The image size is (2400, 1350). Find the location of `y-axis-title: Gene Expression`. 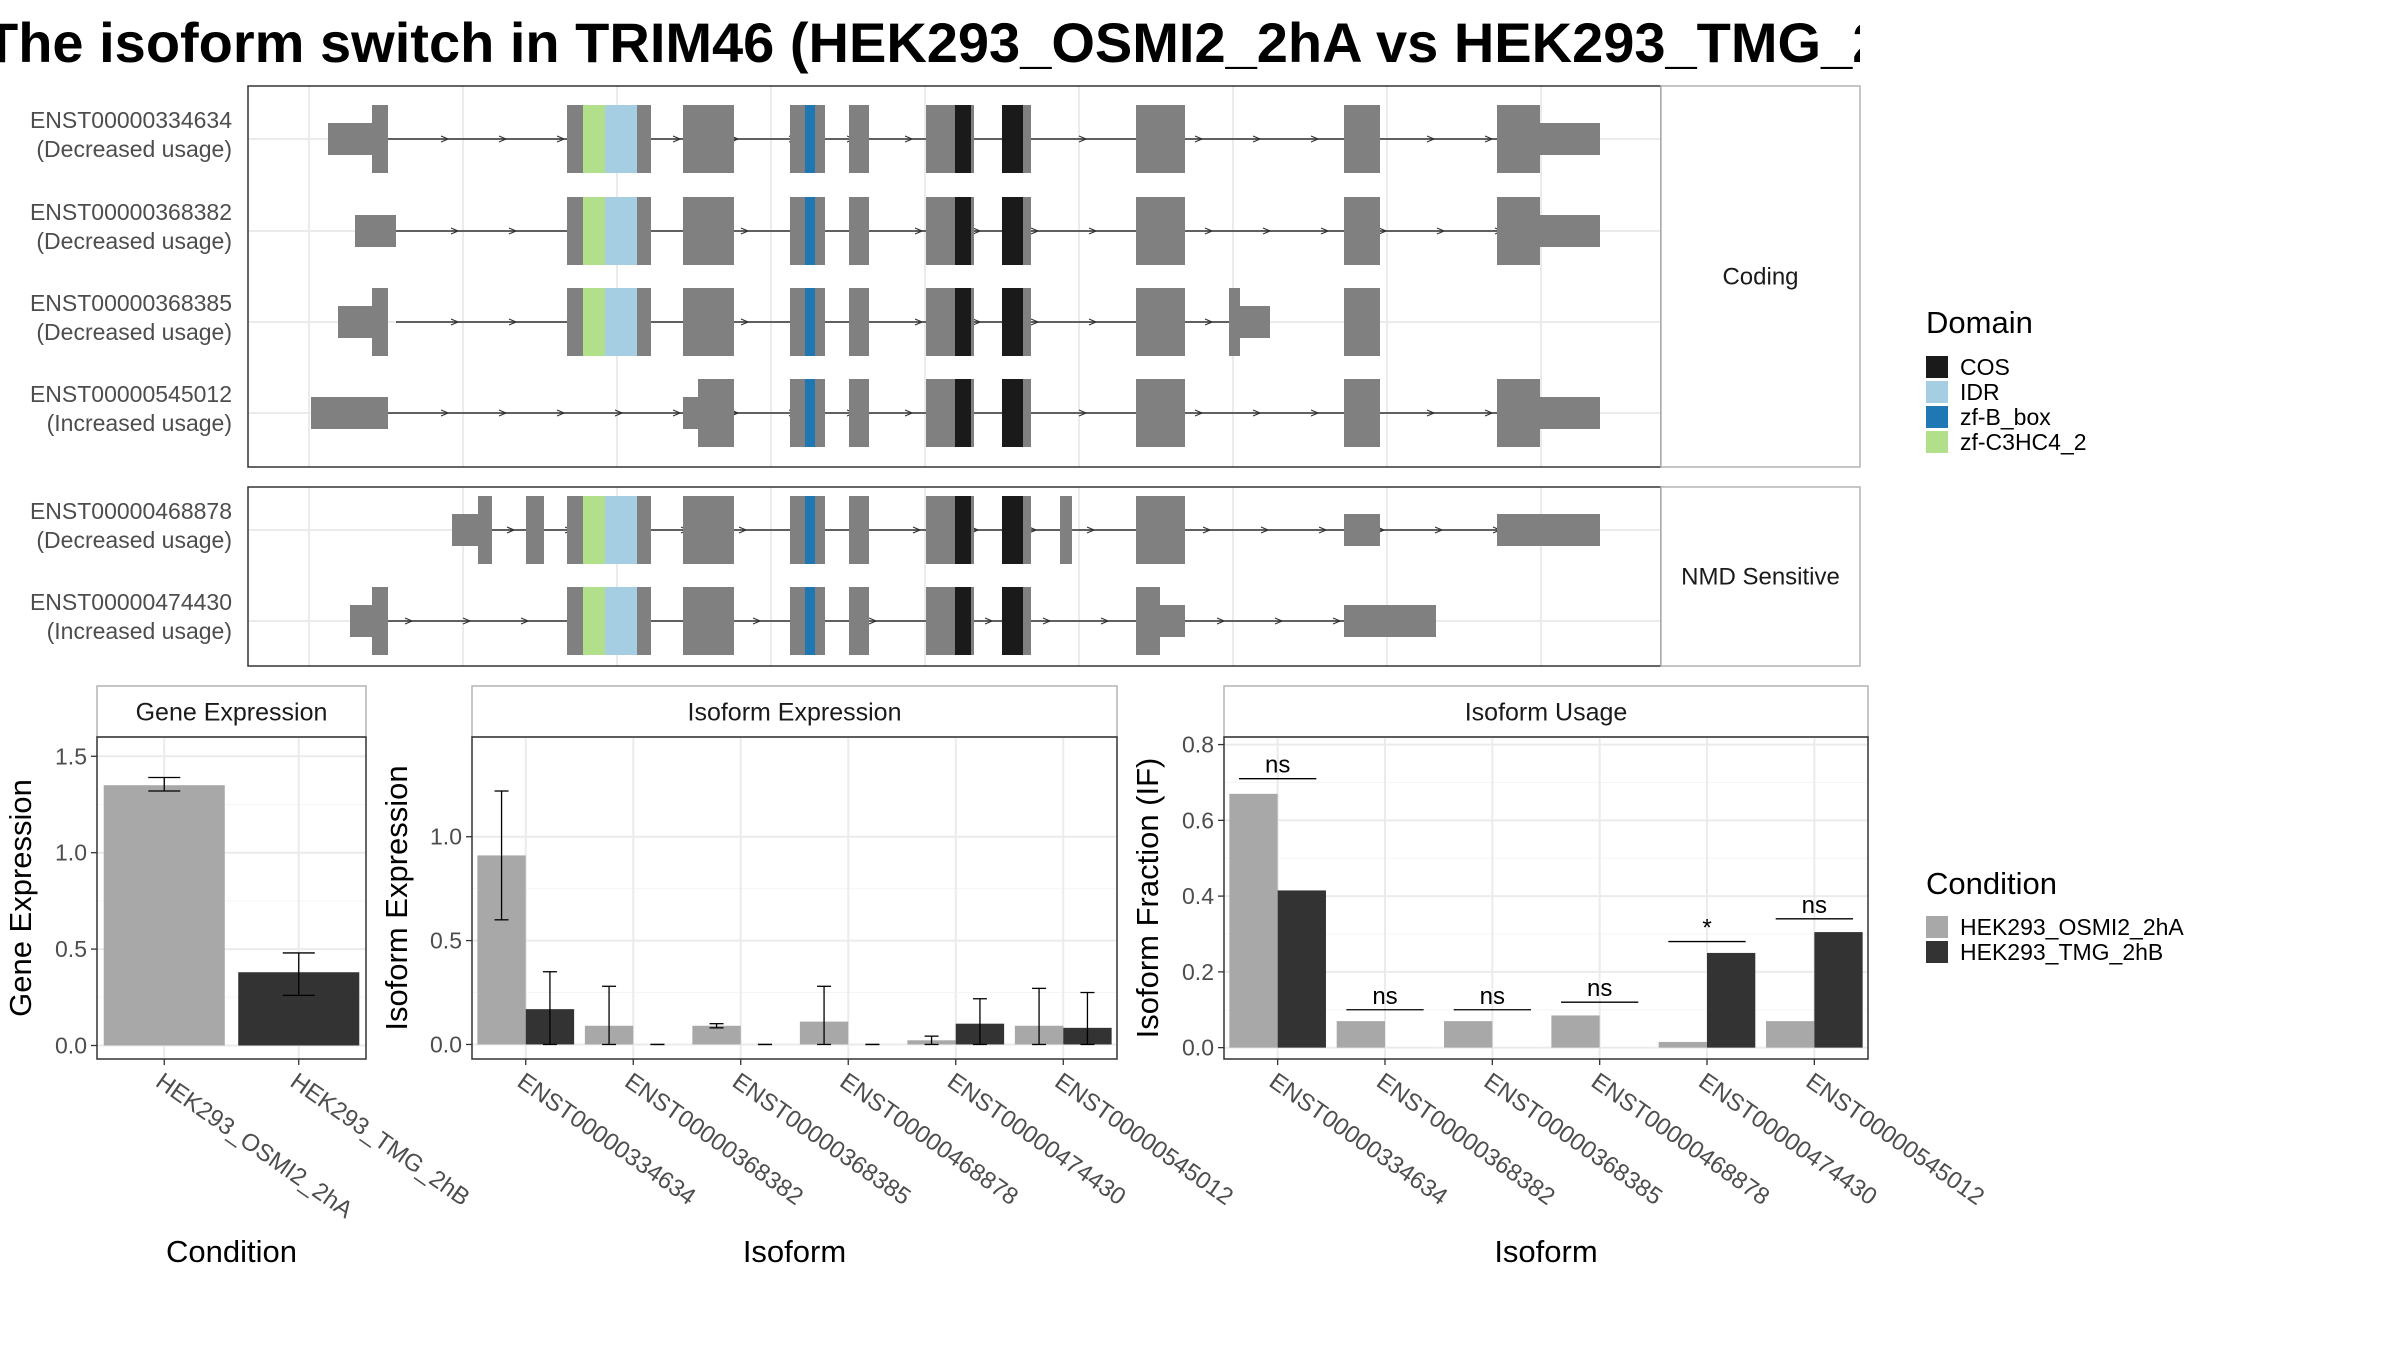

y-axis-title: Gene Expression is located at coordinates (20, 898).